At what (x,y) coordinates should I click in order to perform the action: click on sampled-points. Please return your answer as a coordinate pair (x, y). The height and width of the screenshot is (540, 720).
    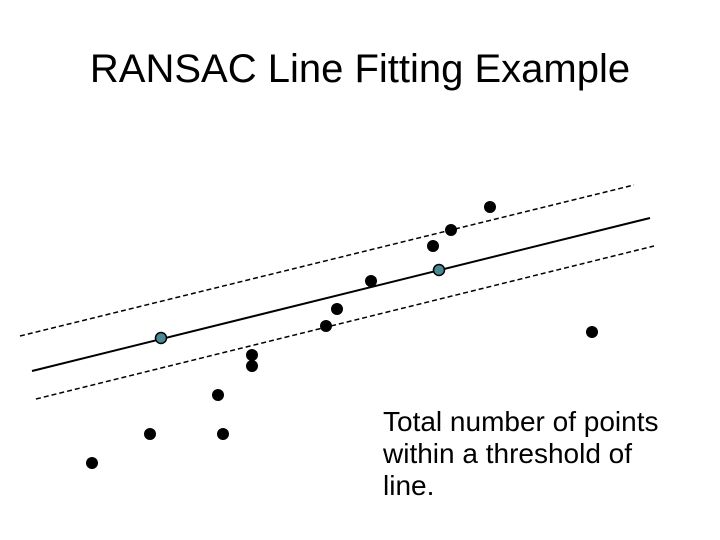
    Looking at the image, I should click on (300, 304).